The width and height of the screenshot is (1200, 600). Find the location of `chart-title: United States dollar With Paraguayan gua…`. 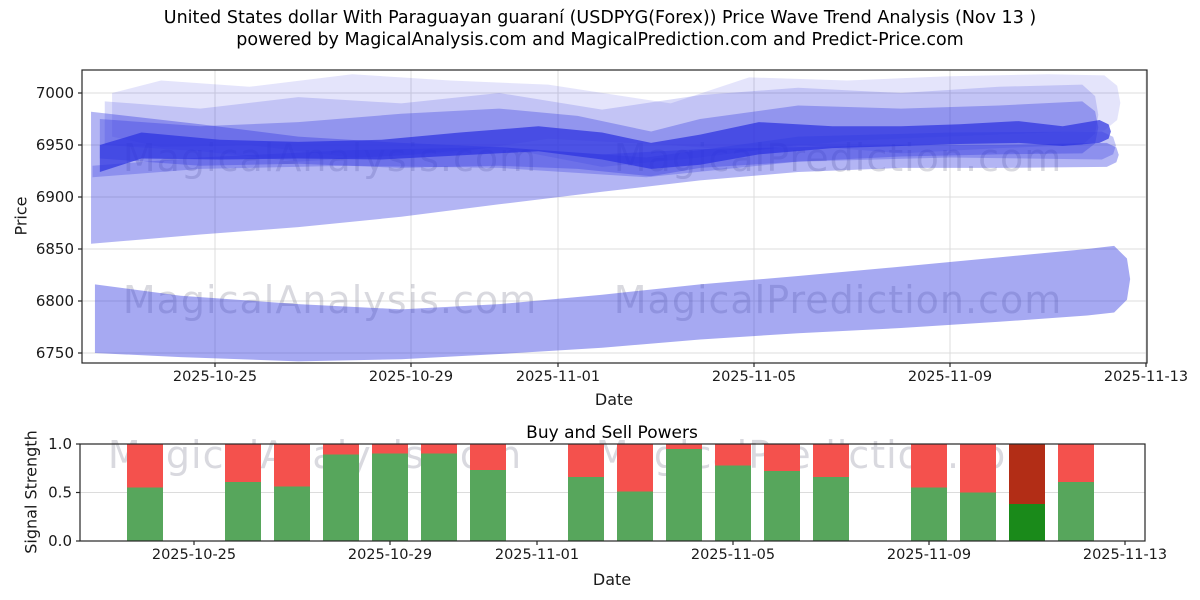

chart-title: United States dollar With Paraguayan gua… is located at coordinates (600, 29).